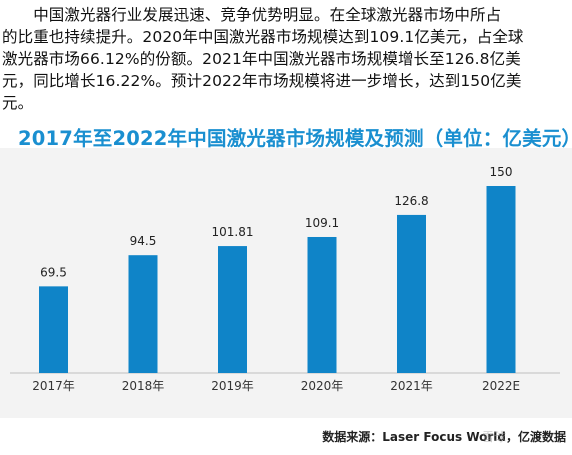  I want to click on bar-2020年, so click(322, 304).